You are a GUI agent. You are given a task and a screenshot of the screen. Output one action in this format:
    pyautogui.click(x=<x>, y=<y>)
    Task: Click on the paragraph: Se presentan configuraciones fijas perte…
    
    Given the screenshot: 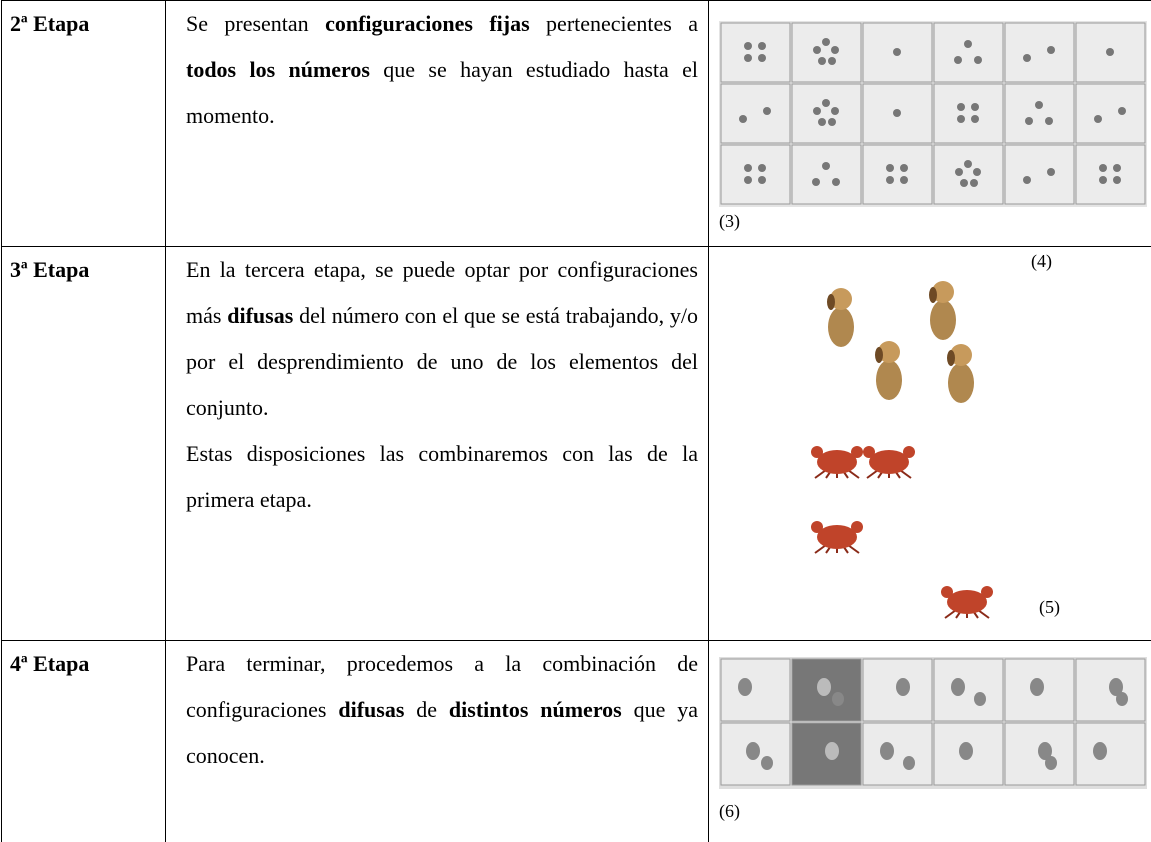 What is the action you would take?
    pyautogui.click(x=442, y=70)
    